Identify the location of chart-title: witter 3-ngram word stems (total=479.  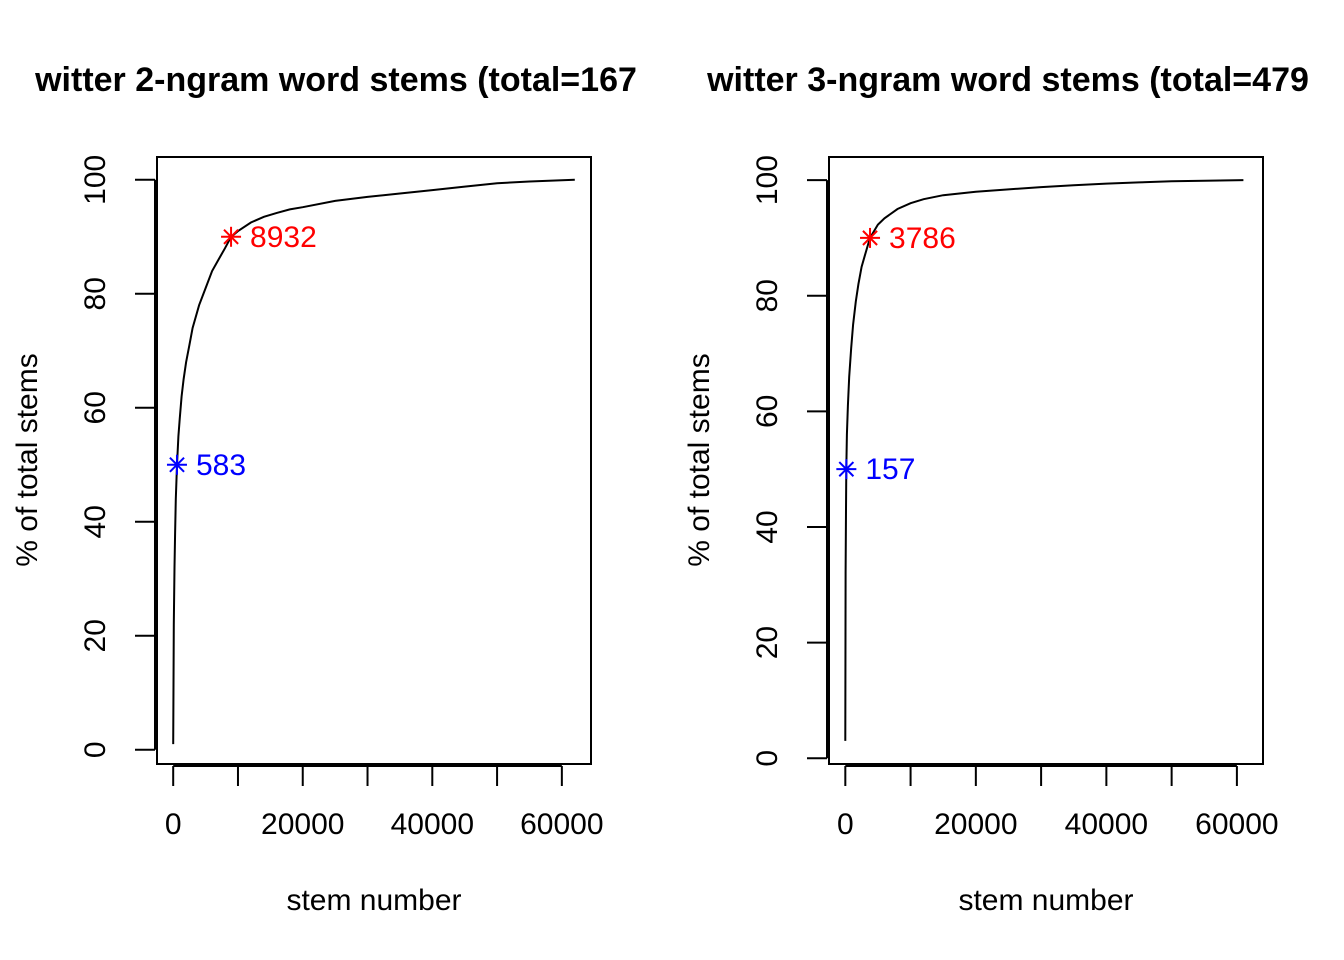
(1007, 80).